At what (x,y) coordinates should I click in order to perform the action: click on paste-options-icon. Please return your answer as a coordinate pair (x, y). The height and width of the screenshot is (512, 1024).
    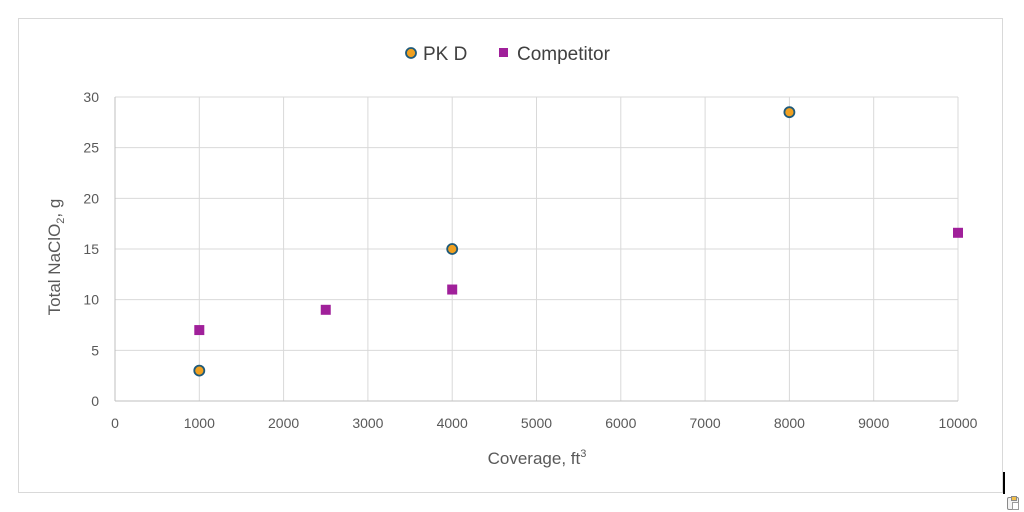
    Looking at the image, I should click on (1013, 503).